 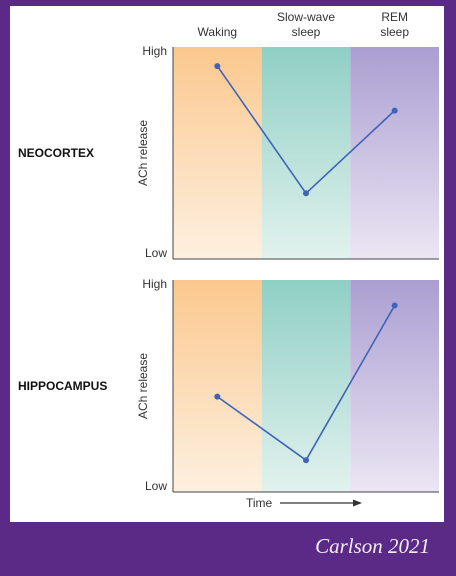 What do you see at coordinates (357, 503) in the screenshot?
I see `time-arrow-head-icon` at bounding box center [357, 503].